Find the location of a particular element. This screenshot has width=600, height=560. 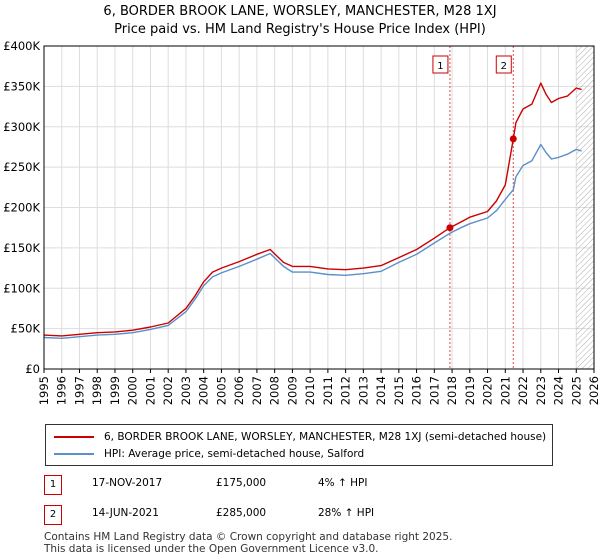

x-tick-label: 2022 is located at coordinates (523, 390).